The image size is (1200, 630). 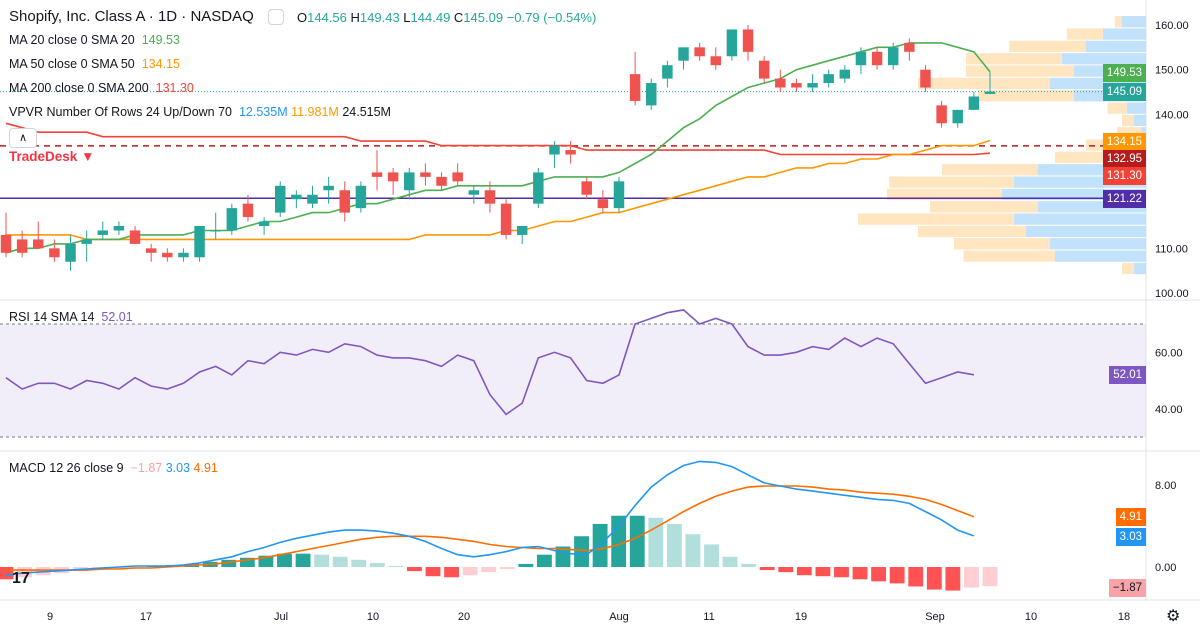 What do you see at coordinates (101, 88) in the screenshot?
I see `ma200-legend: MA 200 close 0 SMA 200 131.30` at bounding box center [101, 88].